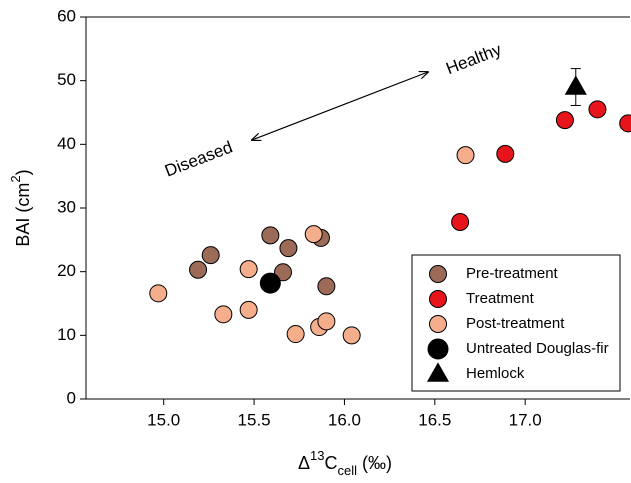  Describe the element at coordinates (374, 463) in the screenshot. I see `x-label-part: (‰)` at that location.